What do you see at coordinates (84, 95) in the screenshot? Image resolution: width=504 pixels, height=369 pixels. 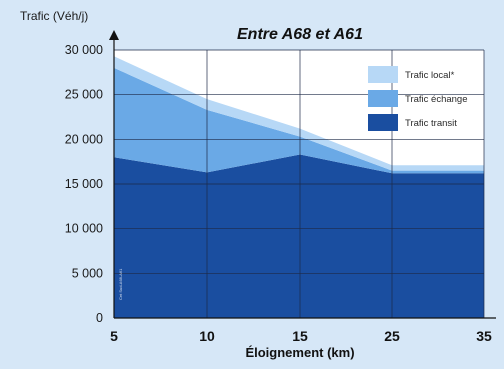 I see `y-tick-label: 25 000` at bounding box center [84, 95].